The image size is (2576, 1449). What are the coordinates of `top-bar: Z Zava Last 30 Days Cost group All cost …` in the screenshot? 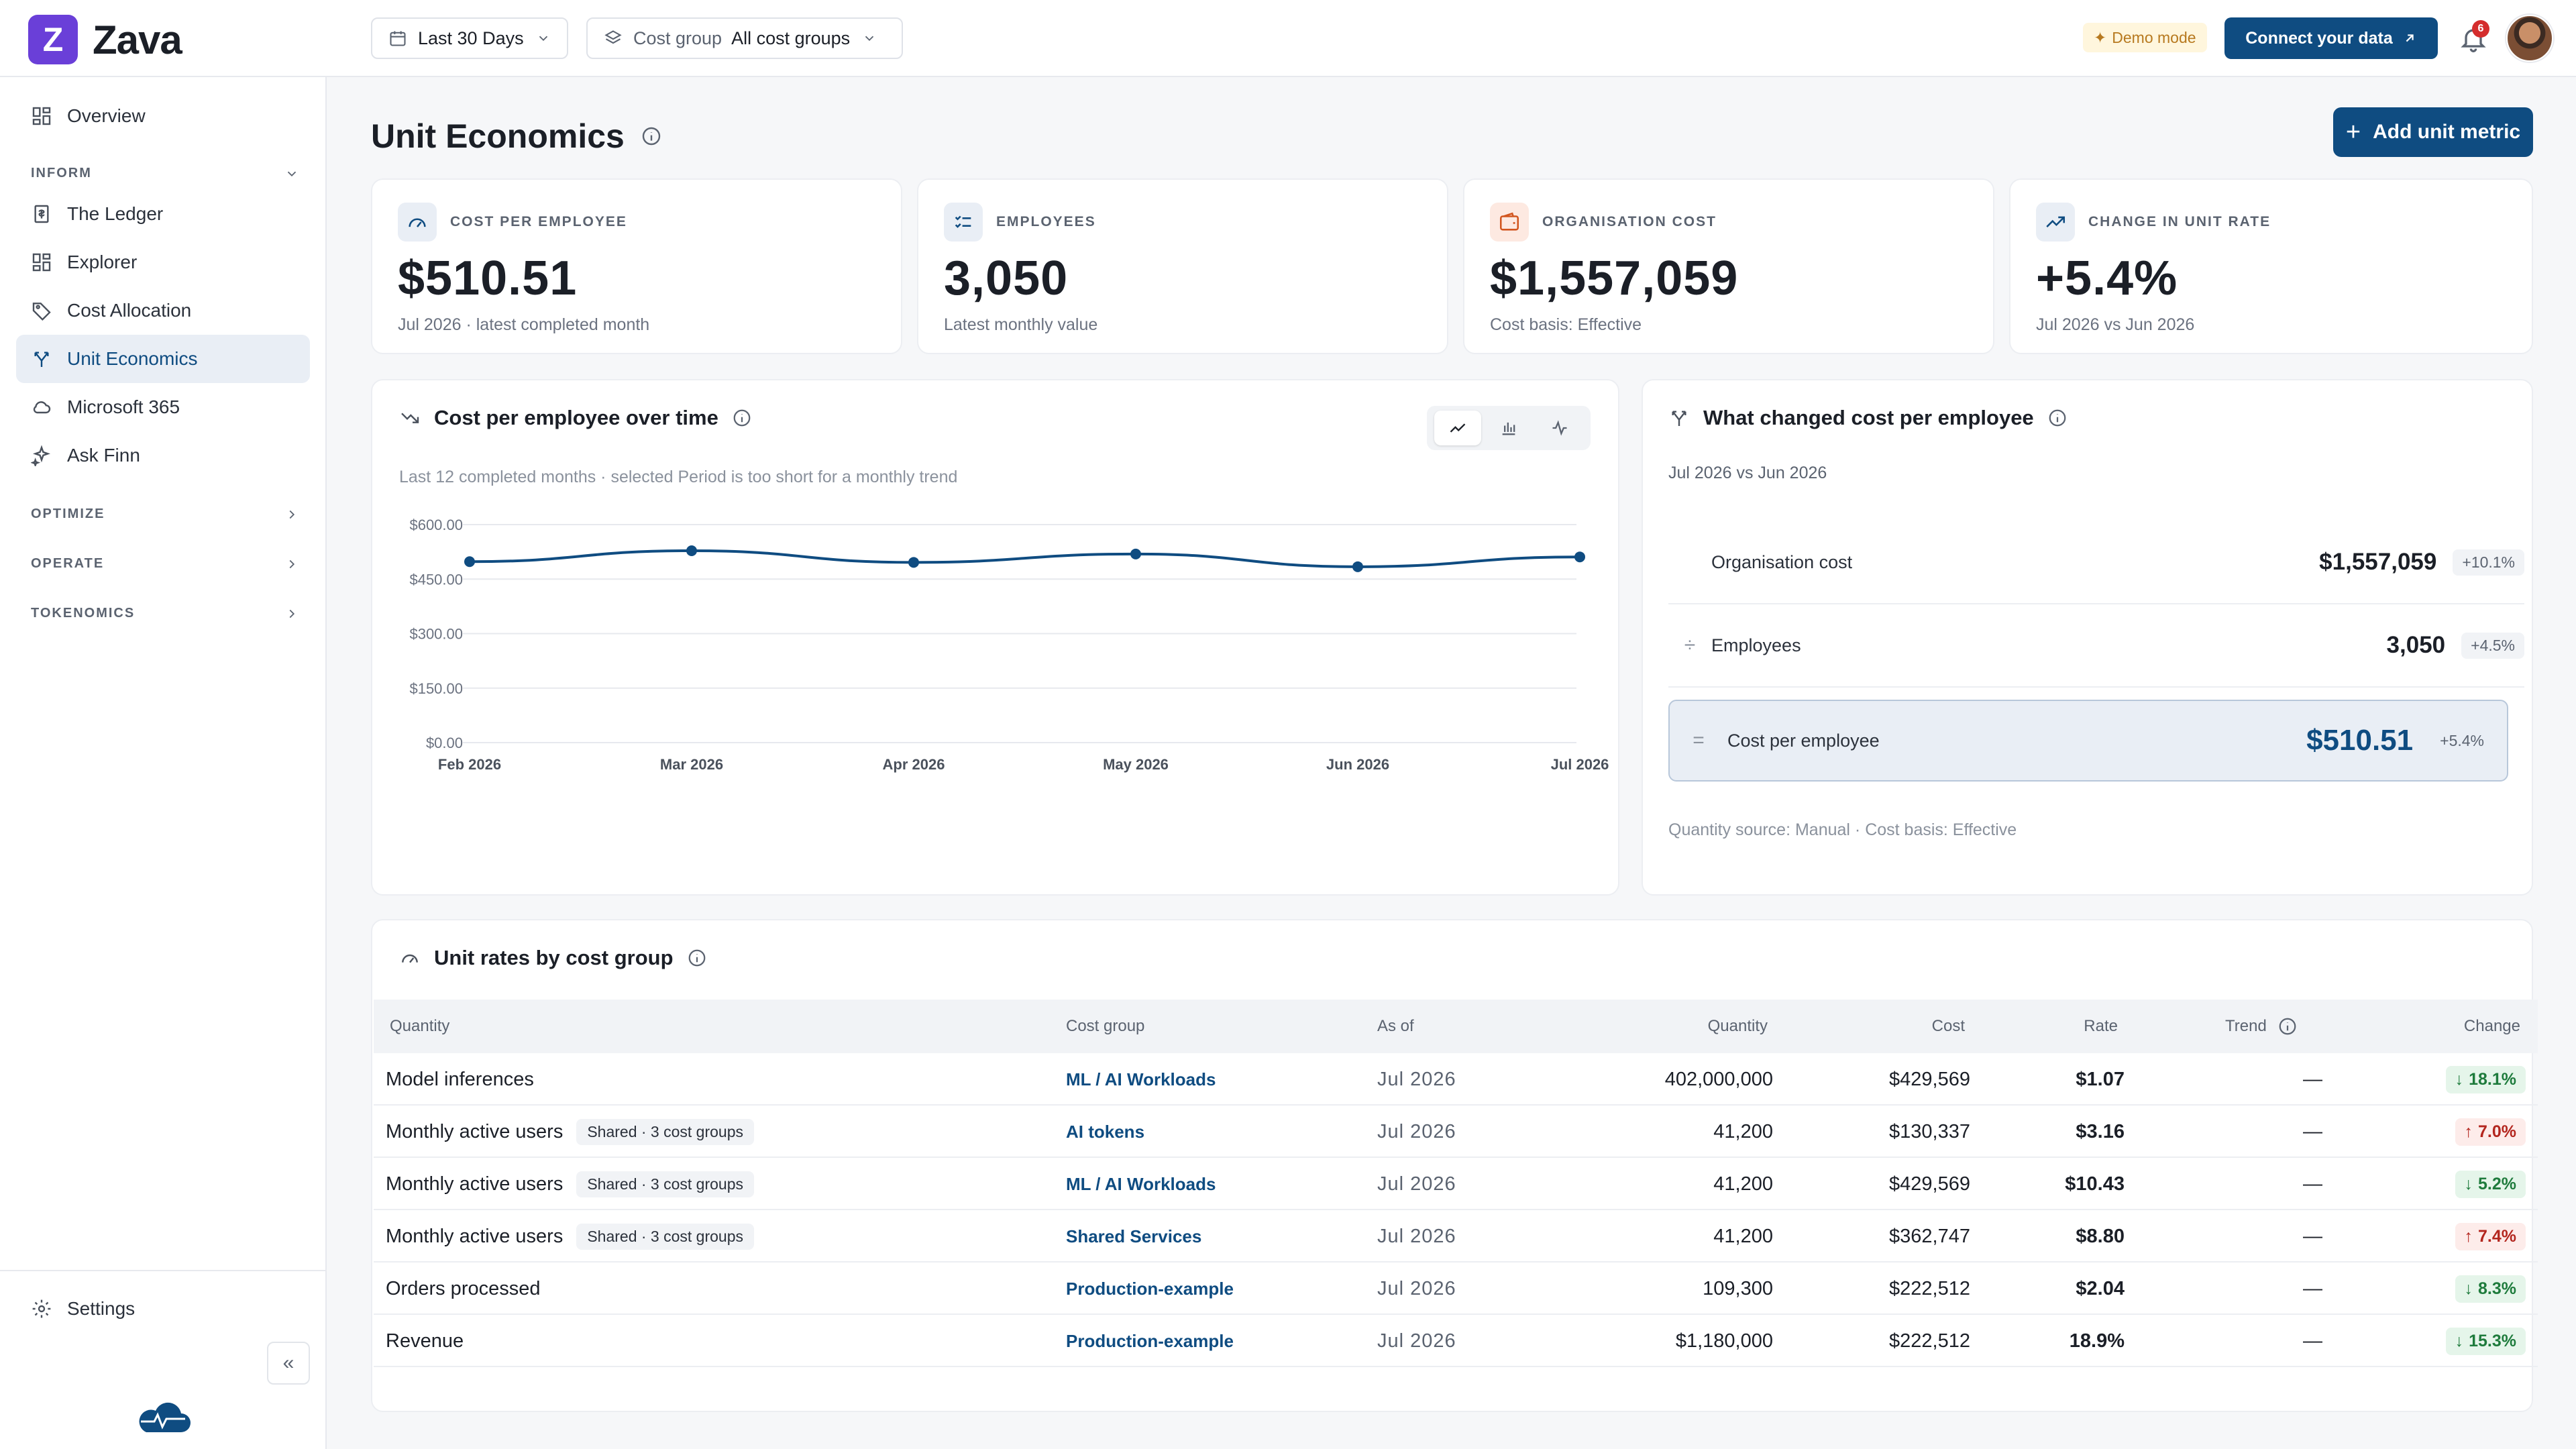 It's located at (1288, 38).